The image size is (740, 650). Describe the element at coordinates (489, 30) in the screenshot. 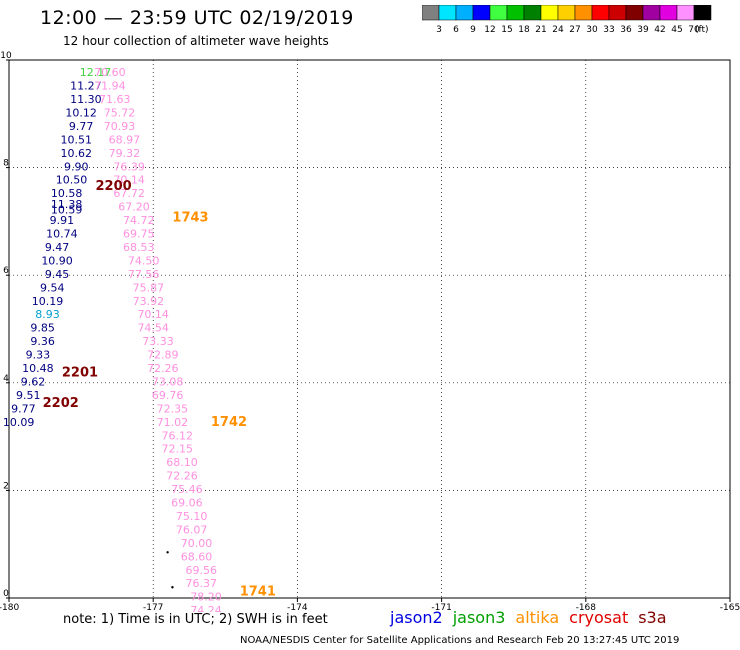

I see `colorbar-label: 12` at that location.